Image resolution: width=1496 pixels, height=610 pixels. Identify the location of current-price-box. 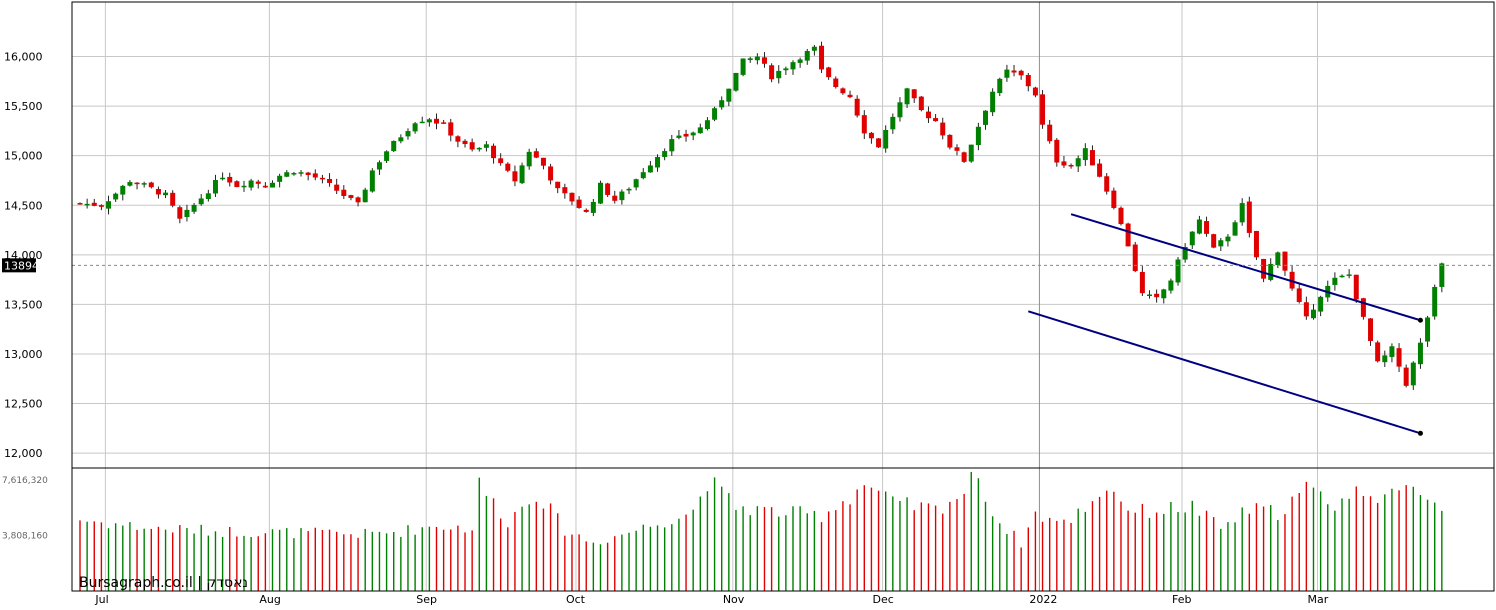
(19, 265).